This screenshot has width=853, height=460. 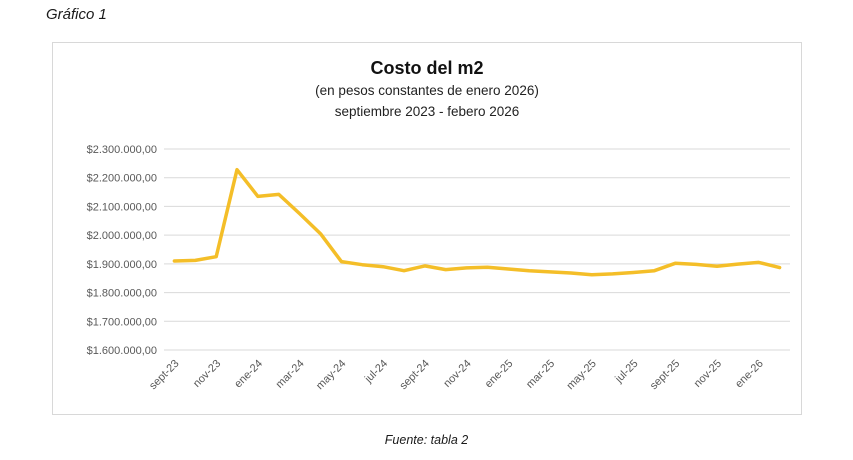 What do you see at coordinates (331, 375) in the screenshot?
I see `x-tick-label: may-24` at bounding box center [331, 375].